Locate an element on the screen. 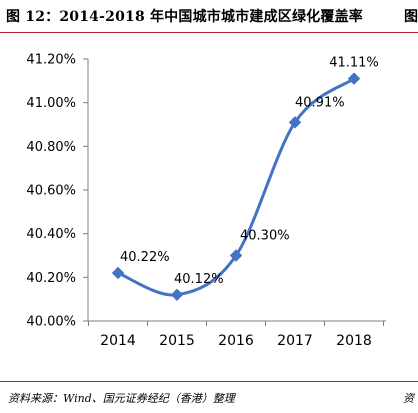 This screenshot has height=413, width=418. y-tick-label: 41.20% is located at coordinates (51, 60).